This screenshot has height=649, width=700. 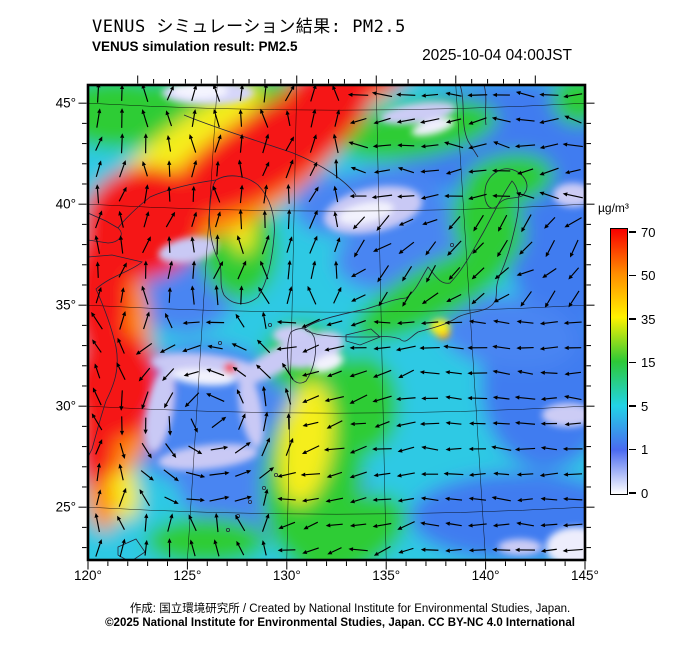 I want to click on colorbar-tick-label: 15, so click(x=648, y=362).